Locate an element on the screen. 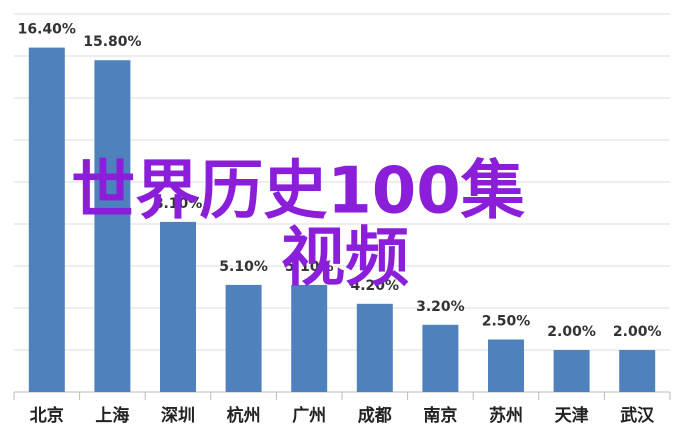 The width and height of the screenshot is (686, 439). x-tick-label: 苏州 is located at coordinates (506, 415).